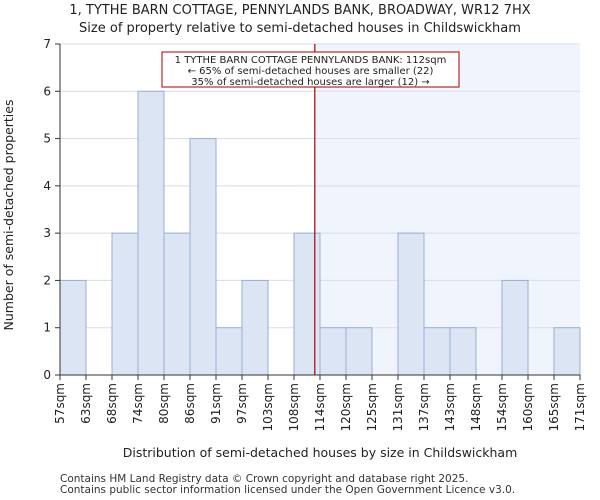 The height and width of the screenshot is (500, 600). Describe the element at coordinates (60, 403) in the screenshot. I see `x-tick-label: 57sqm` at that location.